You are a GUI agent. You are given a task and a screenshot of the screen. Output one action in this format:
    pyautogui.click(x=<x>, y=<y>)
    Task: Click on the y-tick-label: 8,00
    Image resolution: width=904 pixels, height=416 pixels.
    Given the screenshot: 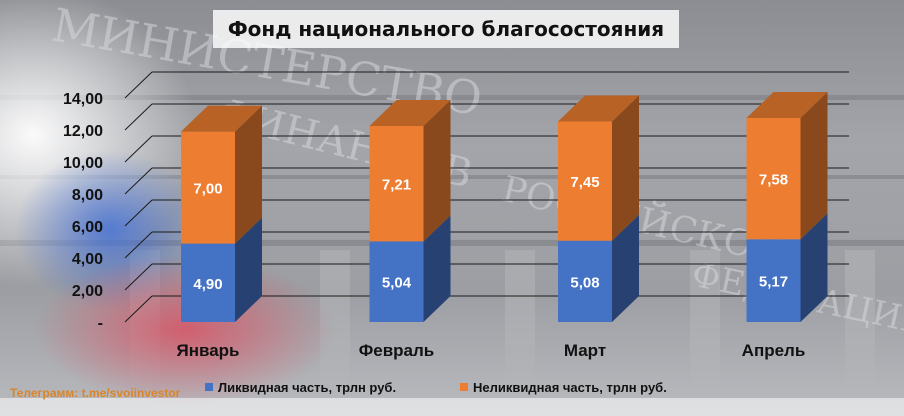 What is the action you would take?
    pyautogui.click(x=87, y=195)
    